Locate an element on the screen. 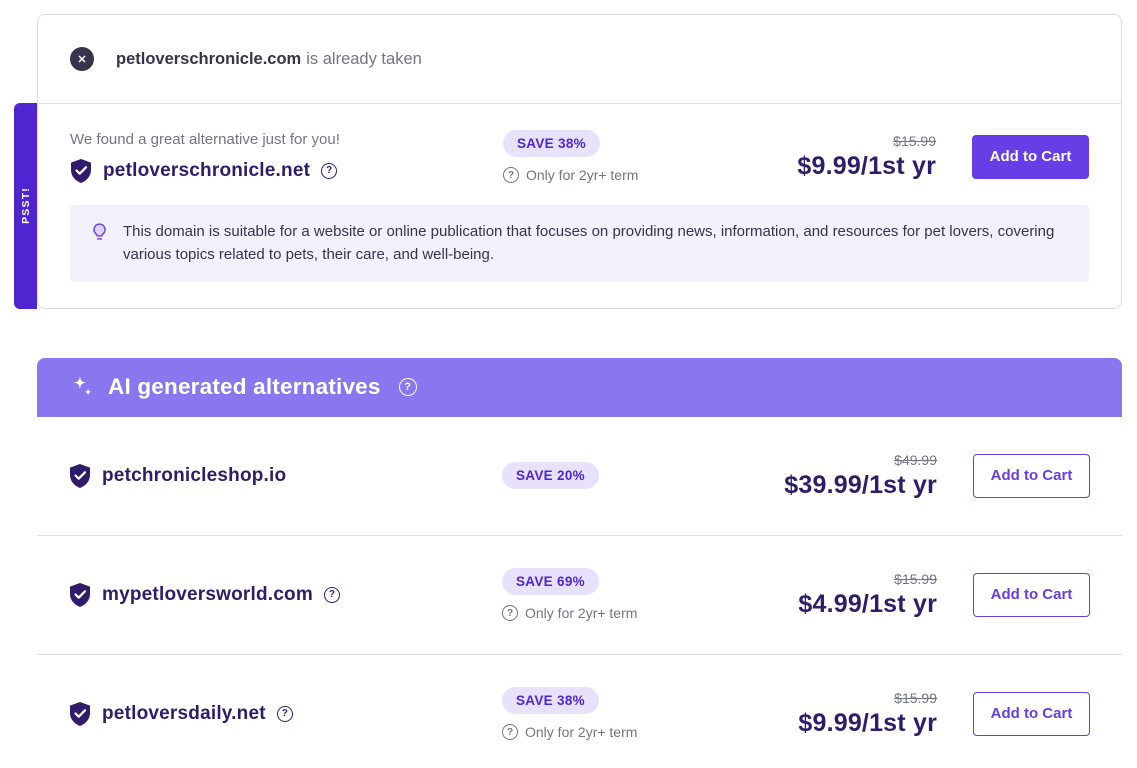 This screenshot has height=768, width=1137. lightbulb-icon is located at coordinates (99, 234).